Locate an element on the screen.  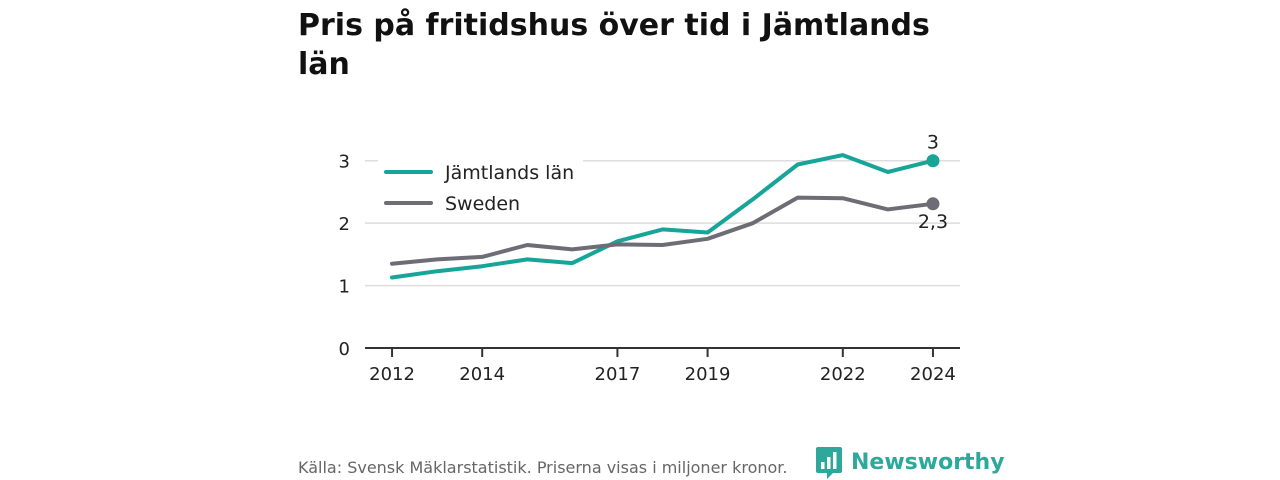
x-tick-label: 2024 is located at coordinates (933, 374).